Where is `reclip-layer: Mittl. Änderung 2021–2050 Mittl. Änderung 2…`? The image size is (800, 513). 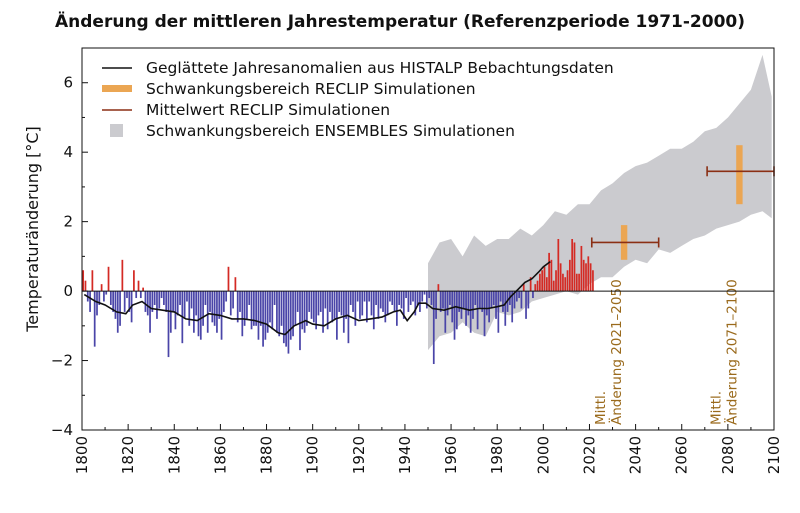 reclip-layer: Mittl. Änderung 2021–2050 Mittl. Änderung 2… is located at coordinates (682, 285).